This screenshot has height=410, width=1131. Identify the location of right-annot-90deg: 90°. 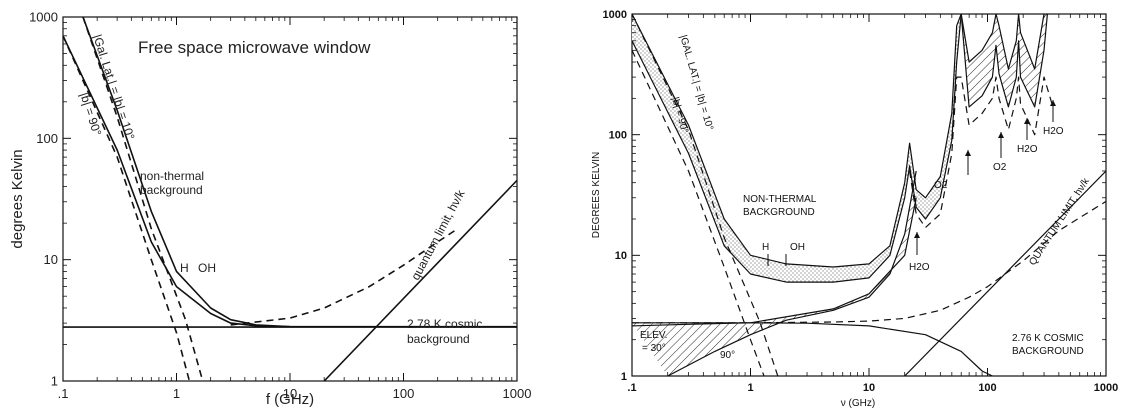
(727, 355).